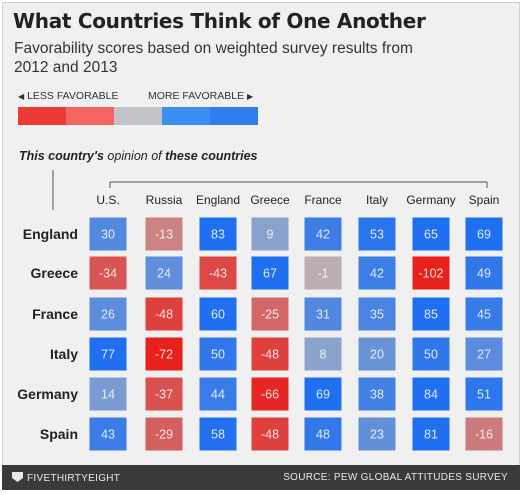 The width and height of the screenshot is (524, 494). I want to click on axis-caption-suffix: these countries, so click(211, 156).